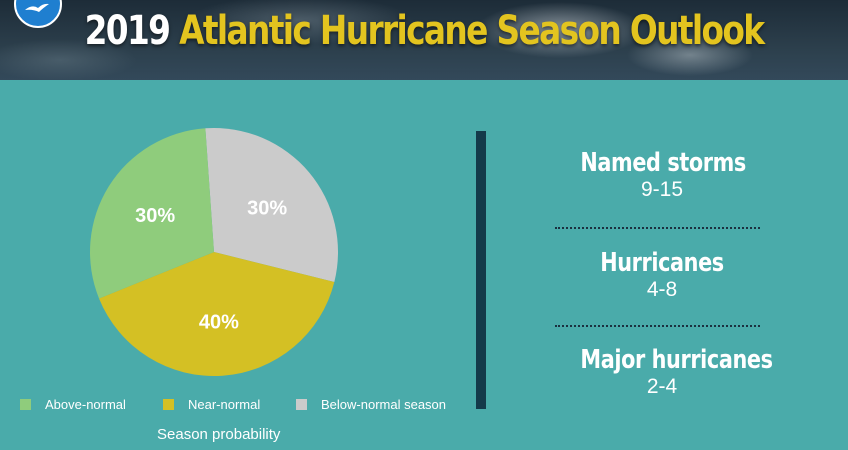  I want to click on stat-value-hurricanes: 4-8, so click(662, 289).